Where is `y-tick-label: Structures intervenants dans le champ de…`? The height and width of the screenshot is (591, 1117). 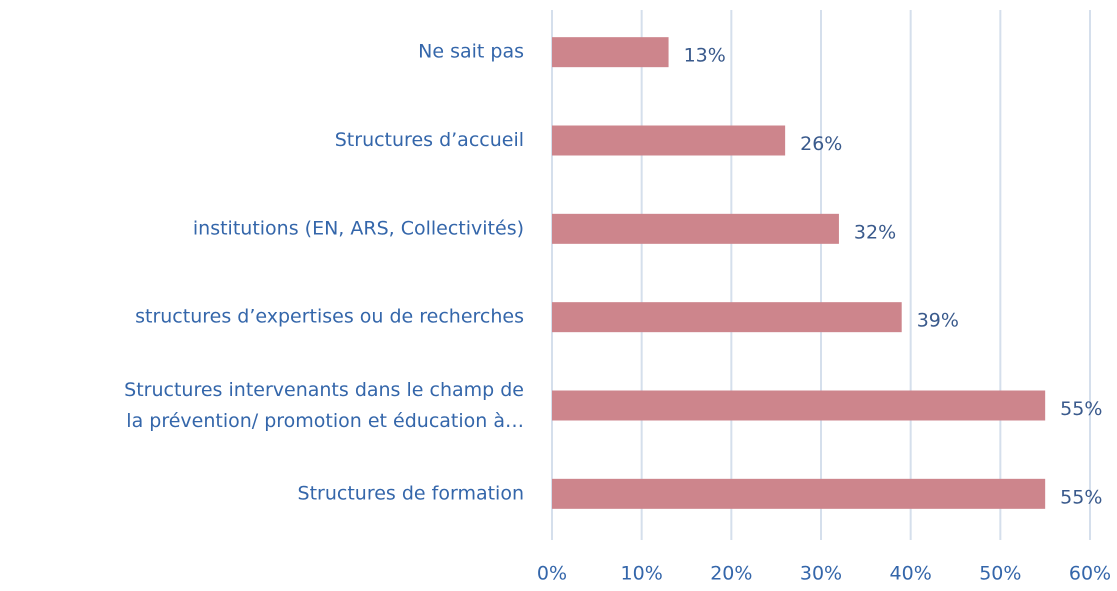
y-tick-label: Structures intervenants dans le champ de… is located at coordinates (324, 405).